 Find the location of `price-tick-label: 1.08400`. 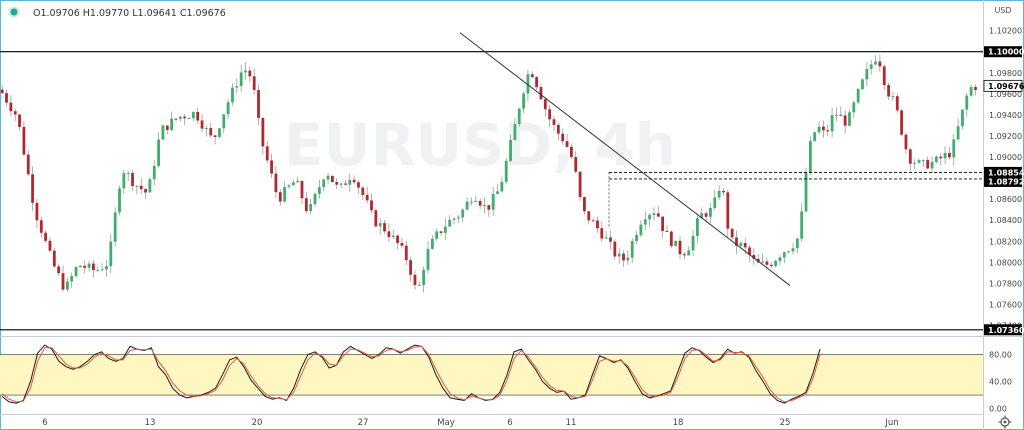

price-tick-label: 1.08400 is located at coordinates (1005, 220).